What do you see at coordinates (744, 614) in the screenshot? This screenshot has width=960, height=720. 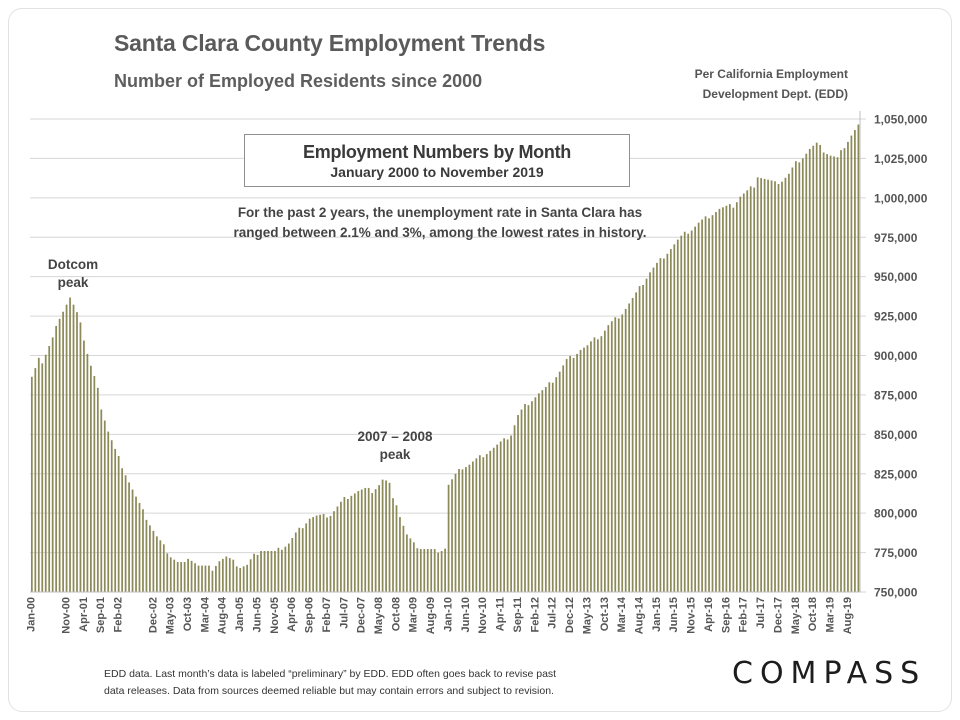 I see `x-tick-label: Feb-17` at bounding box center [744, 614].